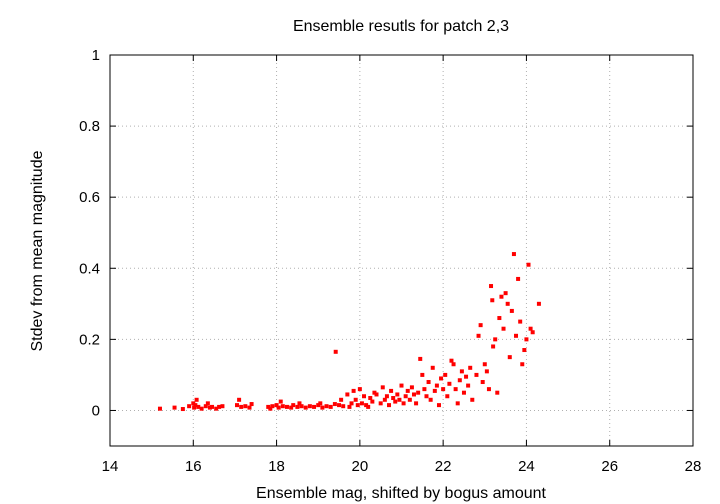 The height and width of the screenshot is (504, 720). What do you see at coordinates (276, 466) in the screenshot?
I see `x-tick-label: 18` at bounding box center [276, 466].